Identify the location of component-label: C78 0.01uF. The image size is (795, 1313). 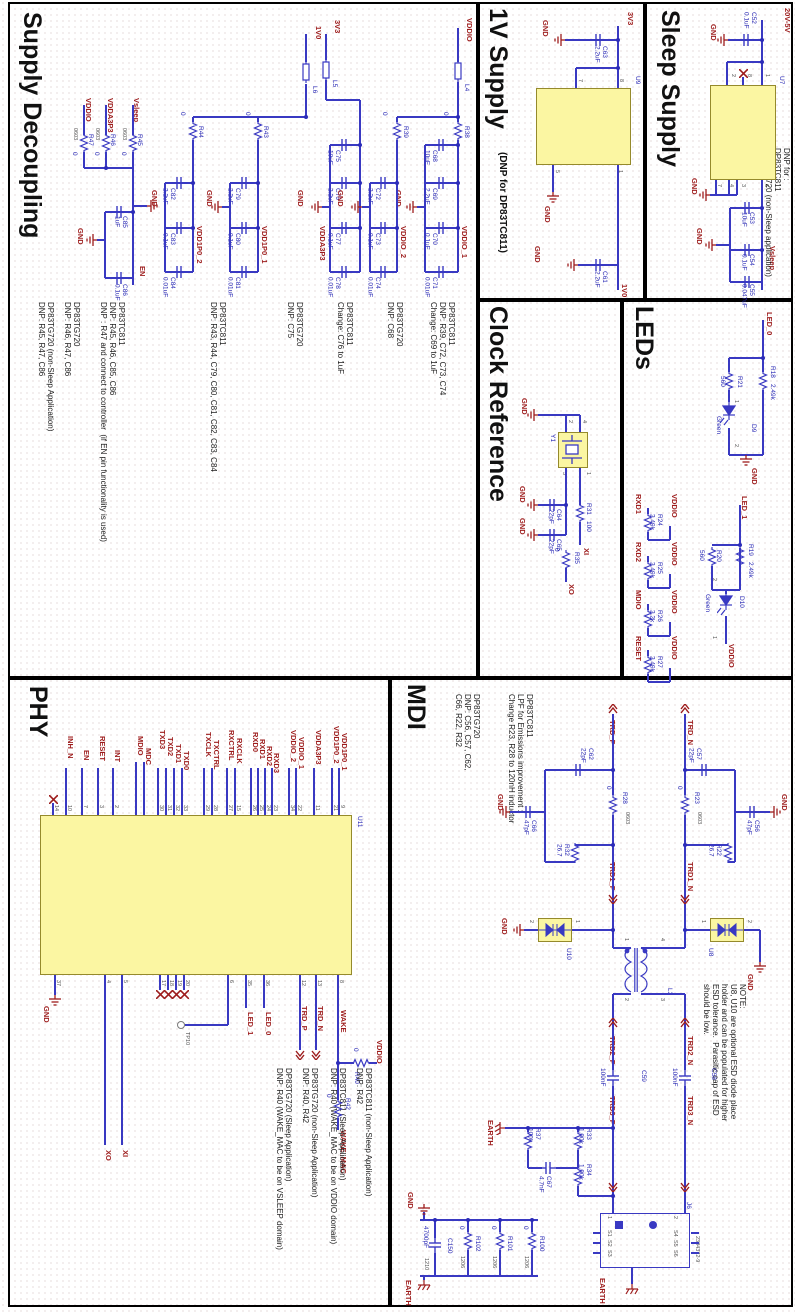
(333, 287).